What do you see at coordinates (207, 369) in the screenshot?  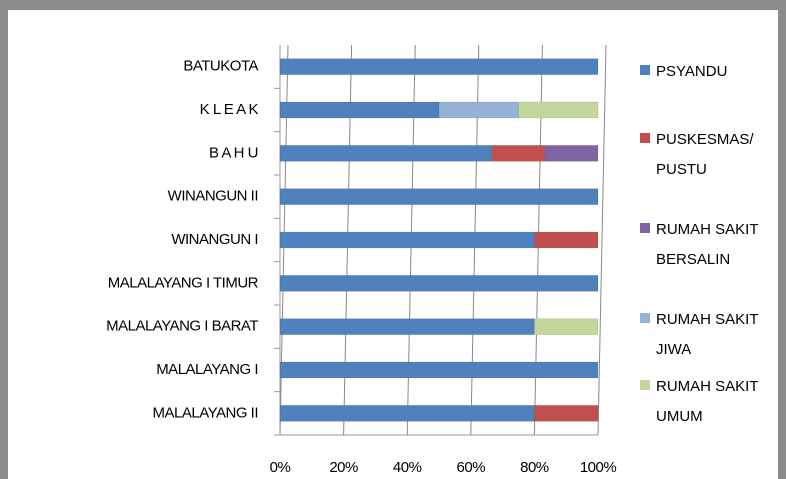 I see `y-tick-label: MALALAYANG I` at bounding box center [207, 369].